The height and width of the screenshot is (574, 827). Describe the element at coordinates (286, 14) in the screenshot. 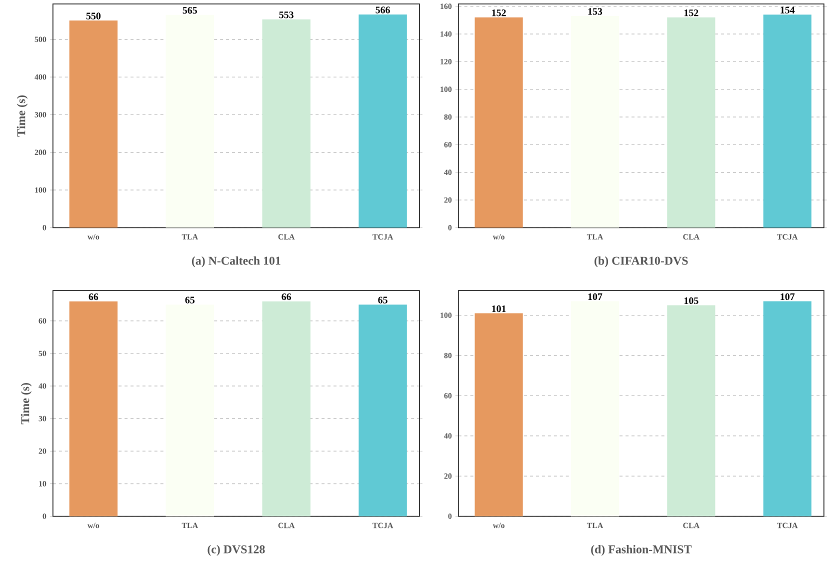

I see `data-label: 553` at that location.